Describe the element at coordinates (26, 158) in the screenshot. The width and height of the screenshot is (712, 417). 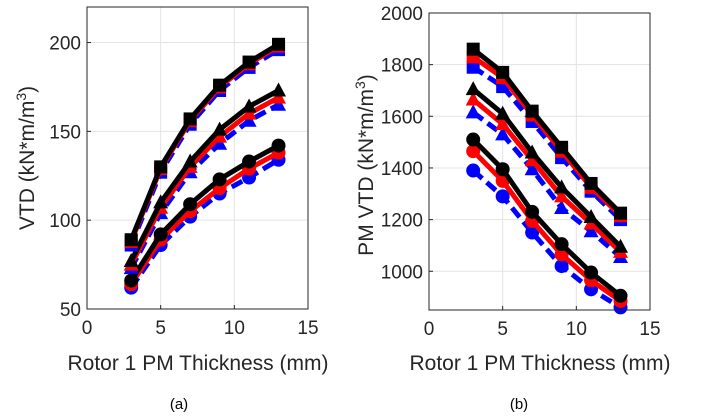
I see `y-axis-label-a: VTD (kN*m/m3)` at that location.